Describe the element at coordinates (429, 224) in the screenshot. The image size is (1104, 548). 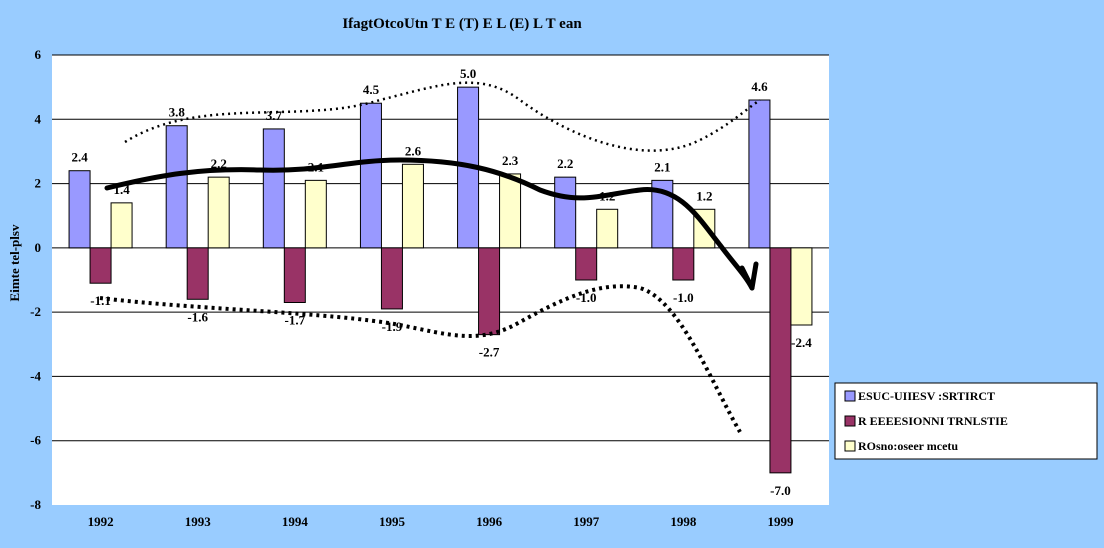
I see `thick-trend-arrow` at that location.